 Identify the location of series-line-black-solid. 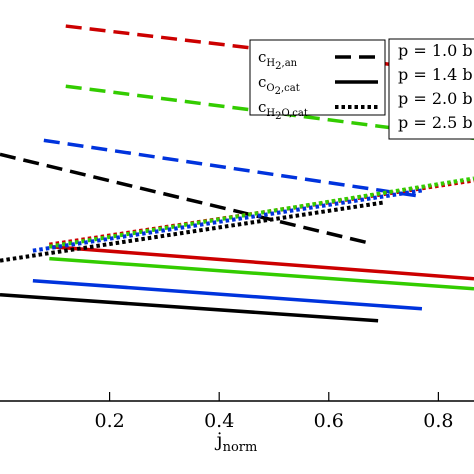
(189, 307).